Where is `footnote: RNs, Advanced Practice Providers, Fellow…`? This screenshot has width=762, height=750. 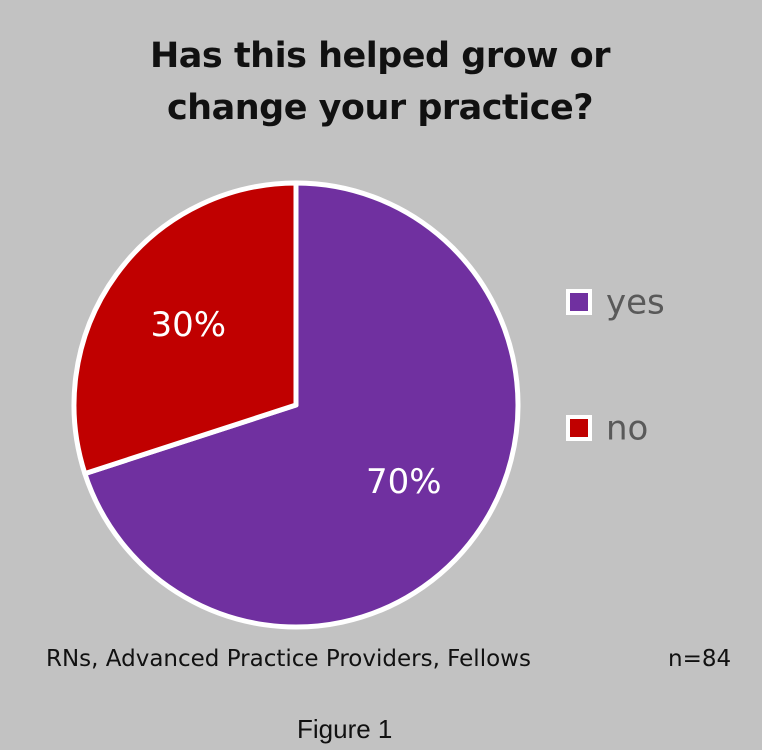
footnote: RNs, Advanced Practice Providers, Fellow… is located at coordinates (288, 659).